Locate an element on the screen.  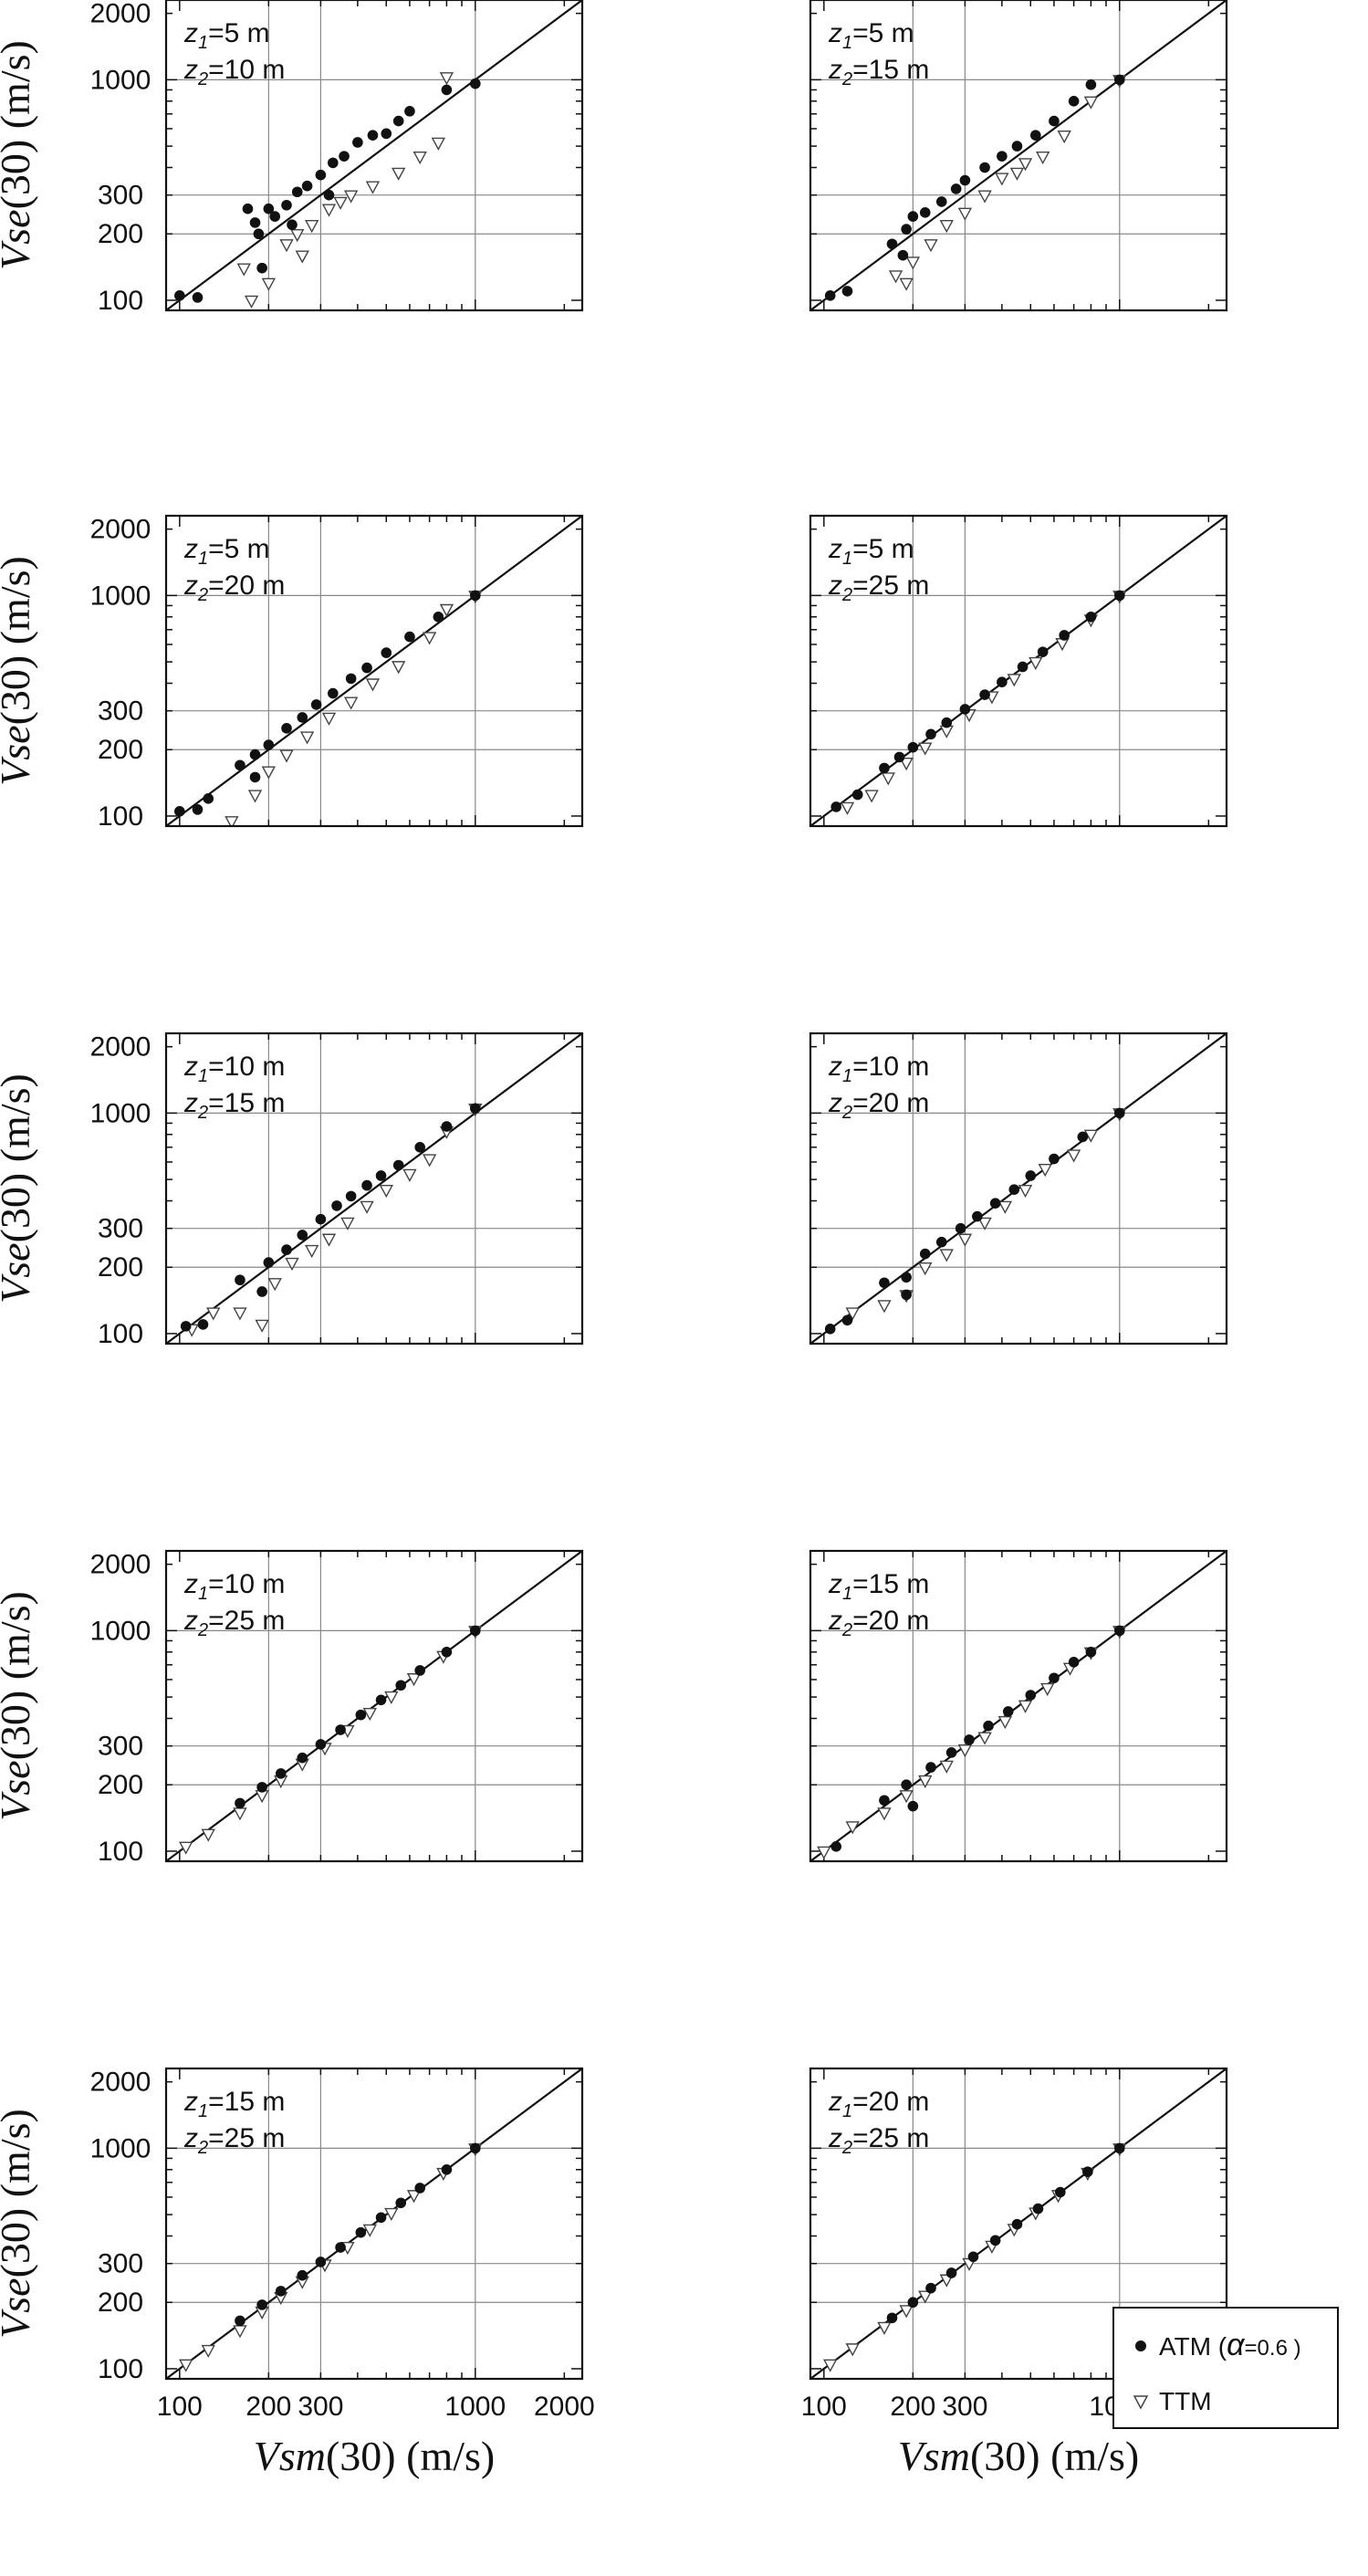
annotation-z1-value: =10 m is located at coordinates (891, 1067).